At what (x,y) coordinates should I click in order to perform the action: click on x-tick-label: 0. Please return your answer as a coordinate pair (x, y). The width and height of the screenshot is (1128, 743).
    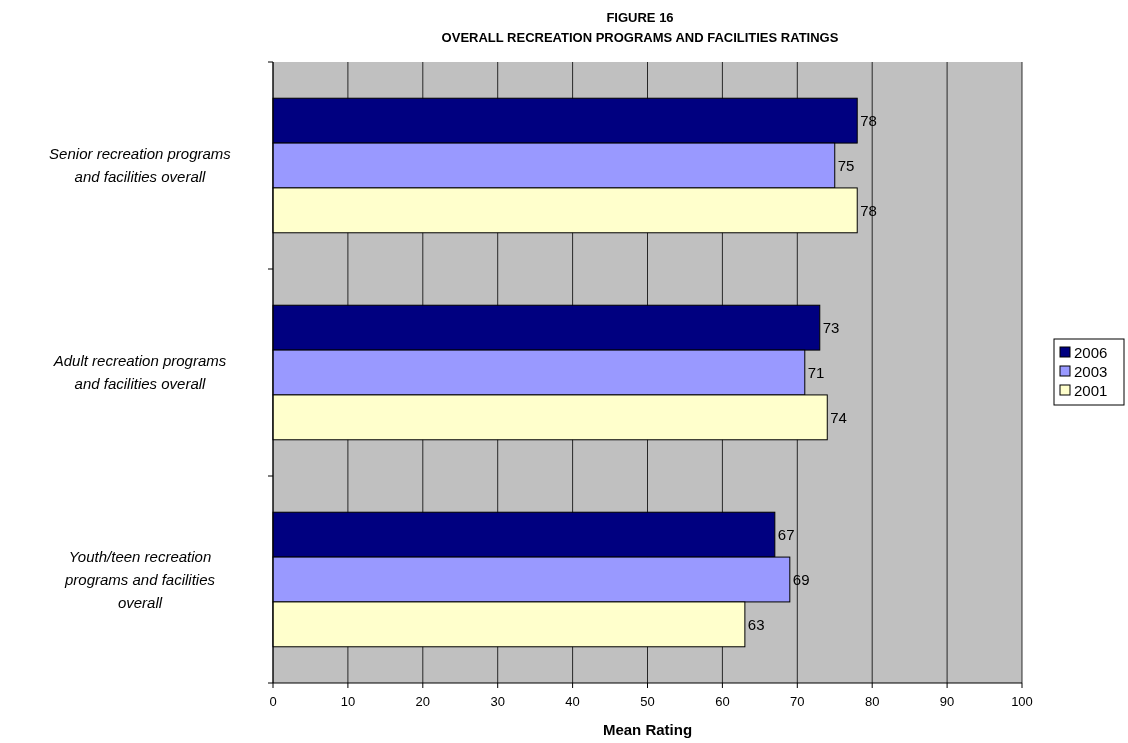
    Looking at the image, I should click on (273, 701).